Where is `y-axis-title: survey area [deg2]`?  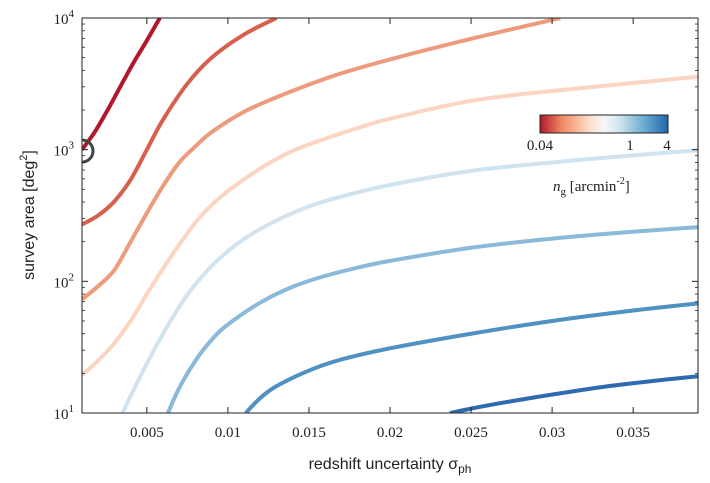
y-axis-title: survey area [deg2] is located at coordinates (28, 215).